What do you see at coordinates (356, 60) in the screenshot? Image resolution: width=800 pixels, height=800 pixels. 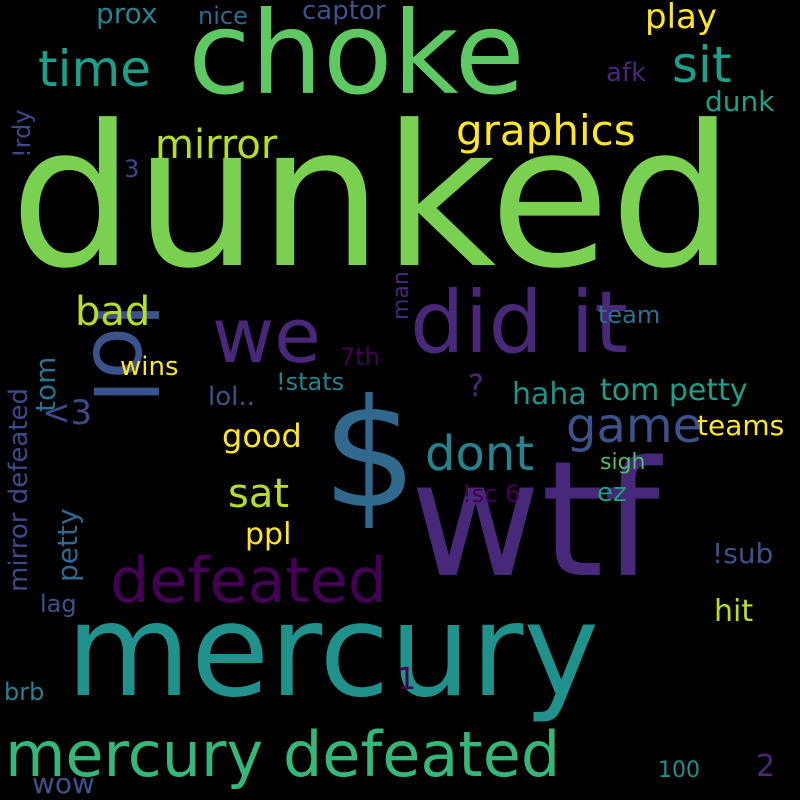 I see `word-choke: choke` at bounding box center [356, 60].